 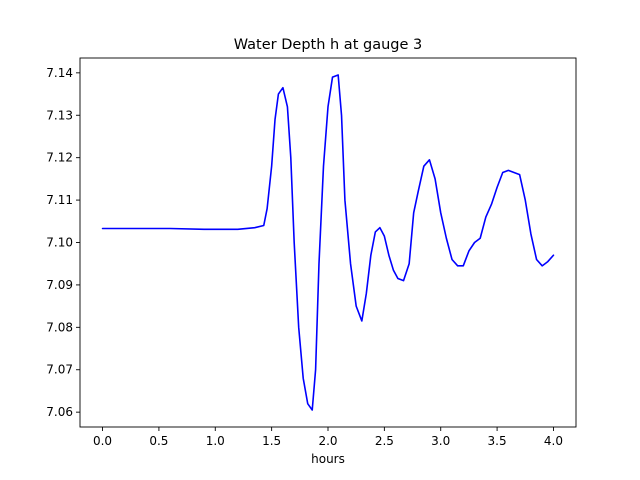 What do you see at coordinates (59, 327) in the screenshot?
I see `y-tick-label: 7.08` at bounding box center [59, 327].